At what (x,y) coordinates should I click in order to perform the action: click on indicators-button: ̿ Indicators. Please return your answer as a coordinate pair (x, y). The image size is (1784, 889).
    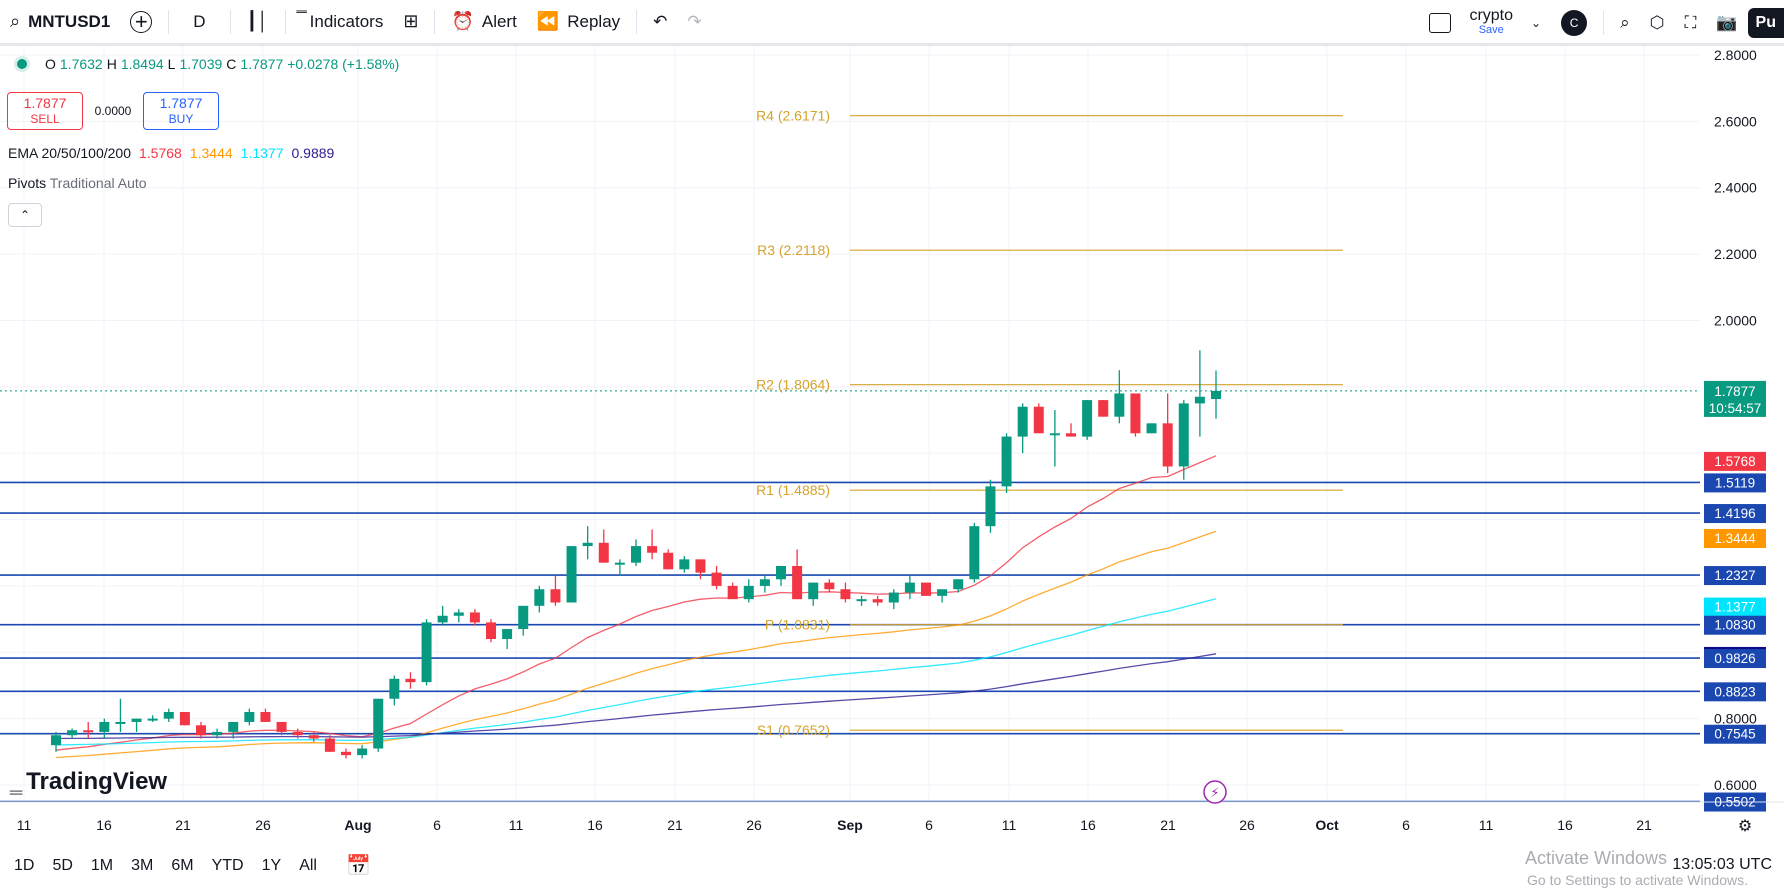
    Looking at the image, I should click on (343, 22).